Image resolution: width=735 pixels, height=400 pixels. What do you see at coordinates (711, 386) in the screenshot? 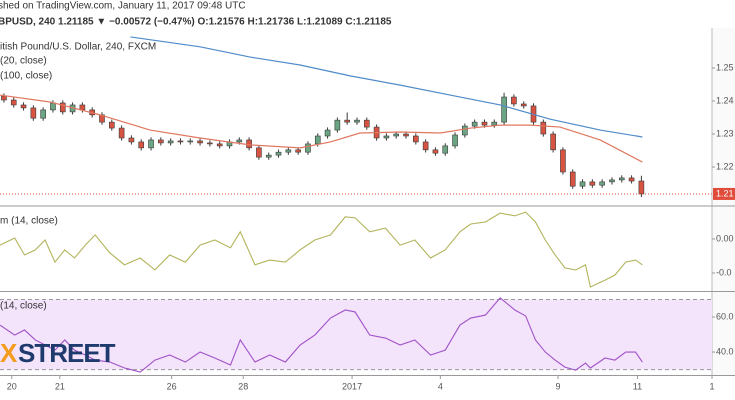
I see `x-tick-label: 1` at bounding box center [711, 386].